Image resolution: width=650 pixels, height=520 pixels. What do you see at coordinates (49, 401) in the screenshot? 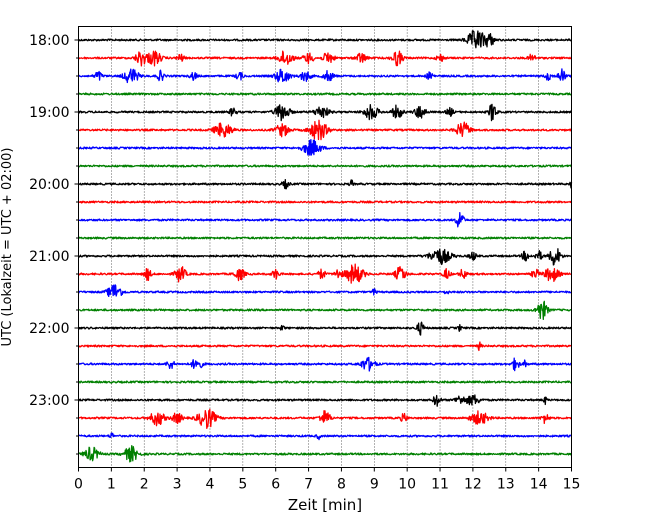
I see `y-tick-label-5: 23:00` at bounding box center [49, 401].